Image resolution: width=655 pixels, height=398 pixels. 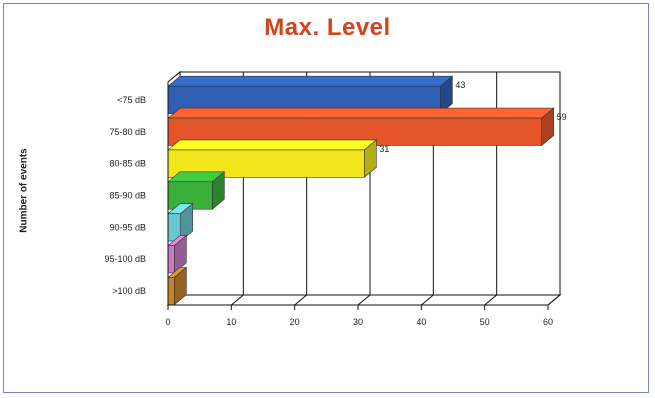 What do you see at coordinates (167, 322) in the screenshot?
I see `x-tick-label: 0` at bounding box center [167, 322].